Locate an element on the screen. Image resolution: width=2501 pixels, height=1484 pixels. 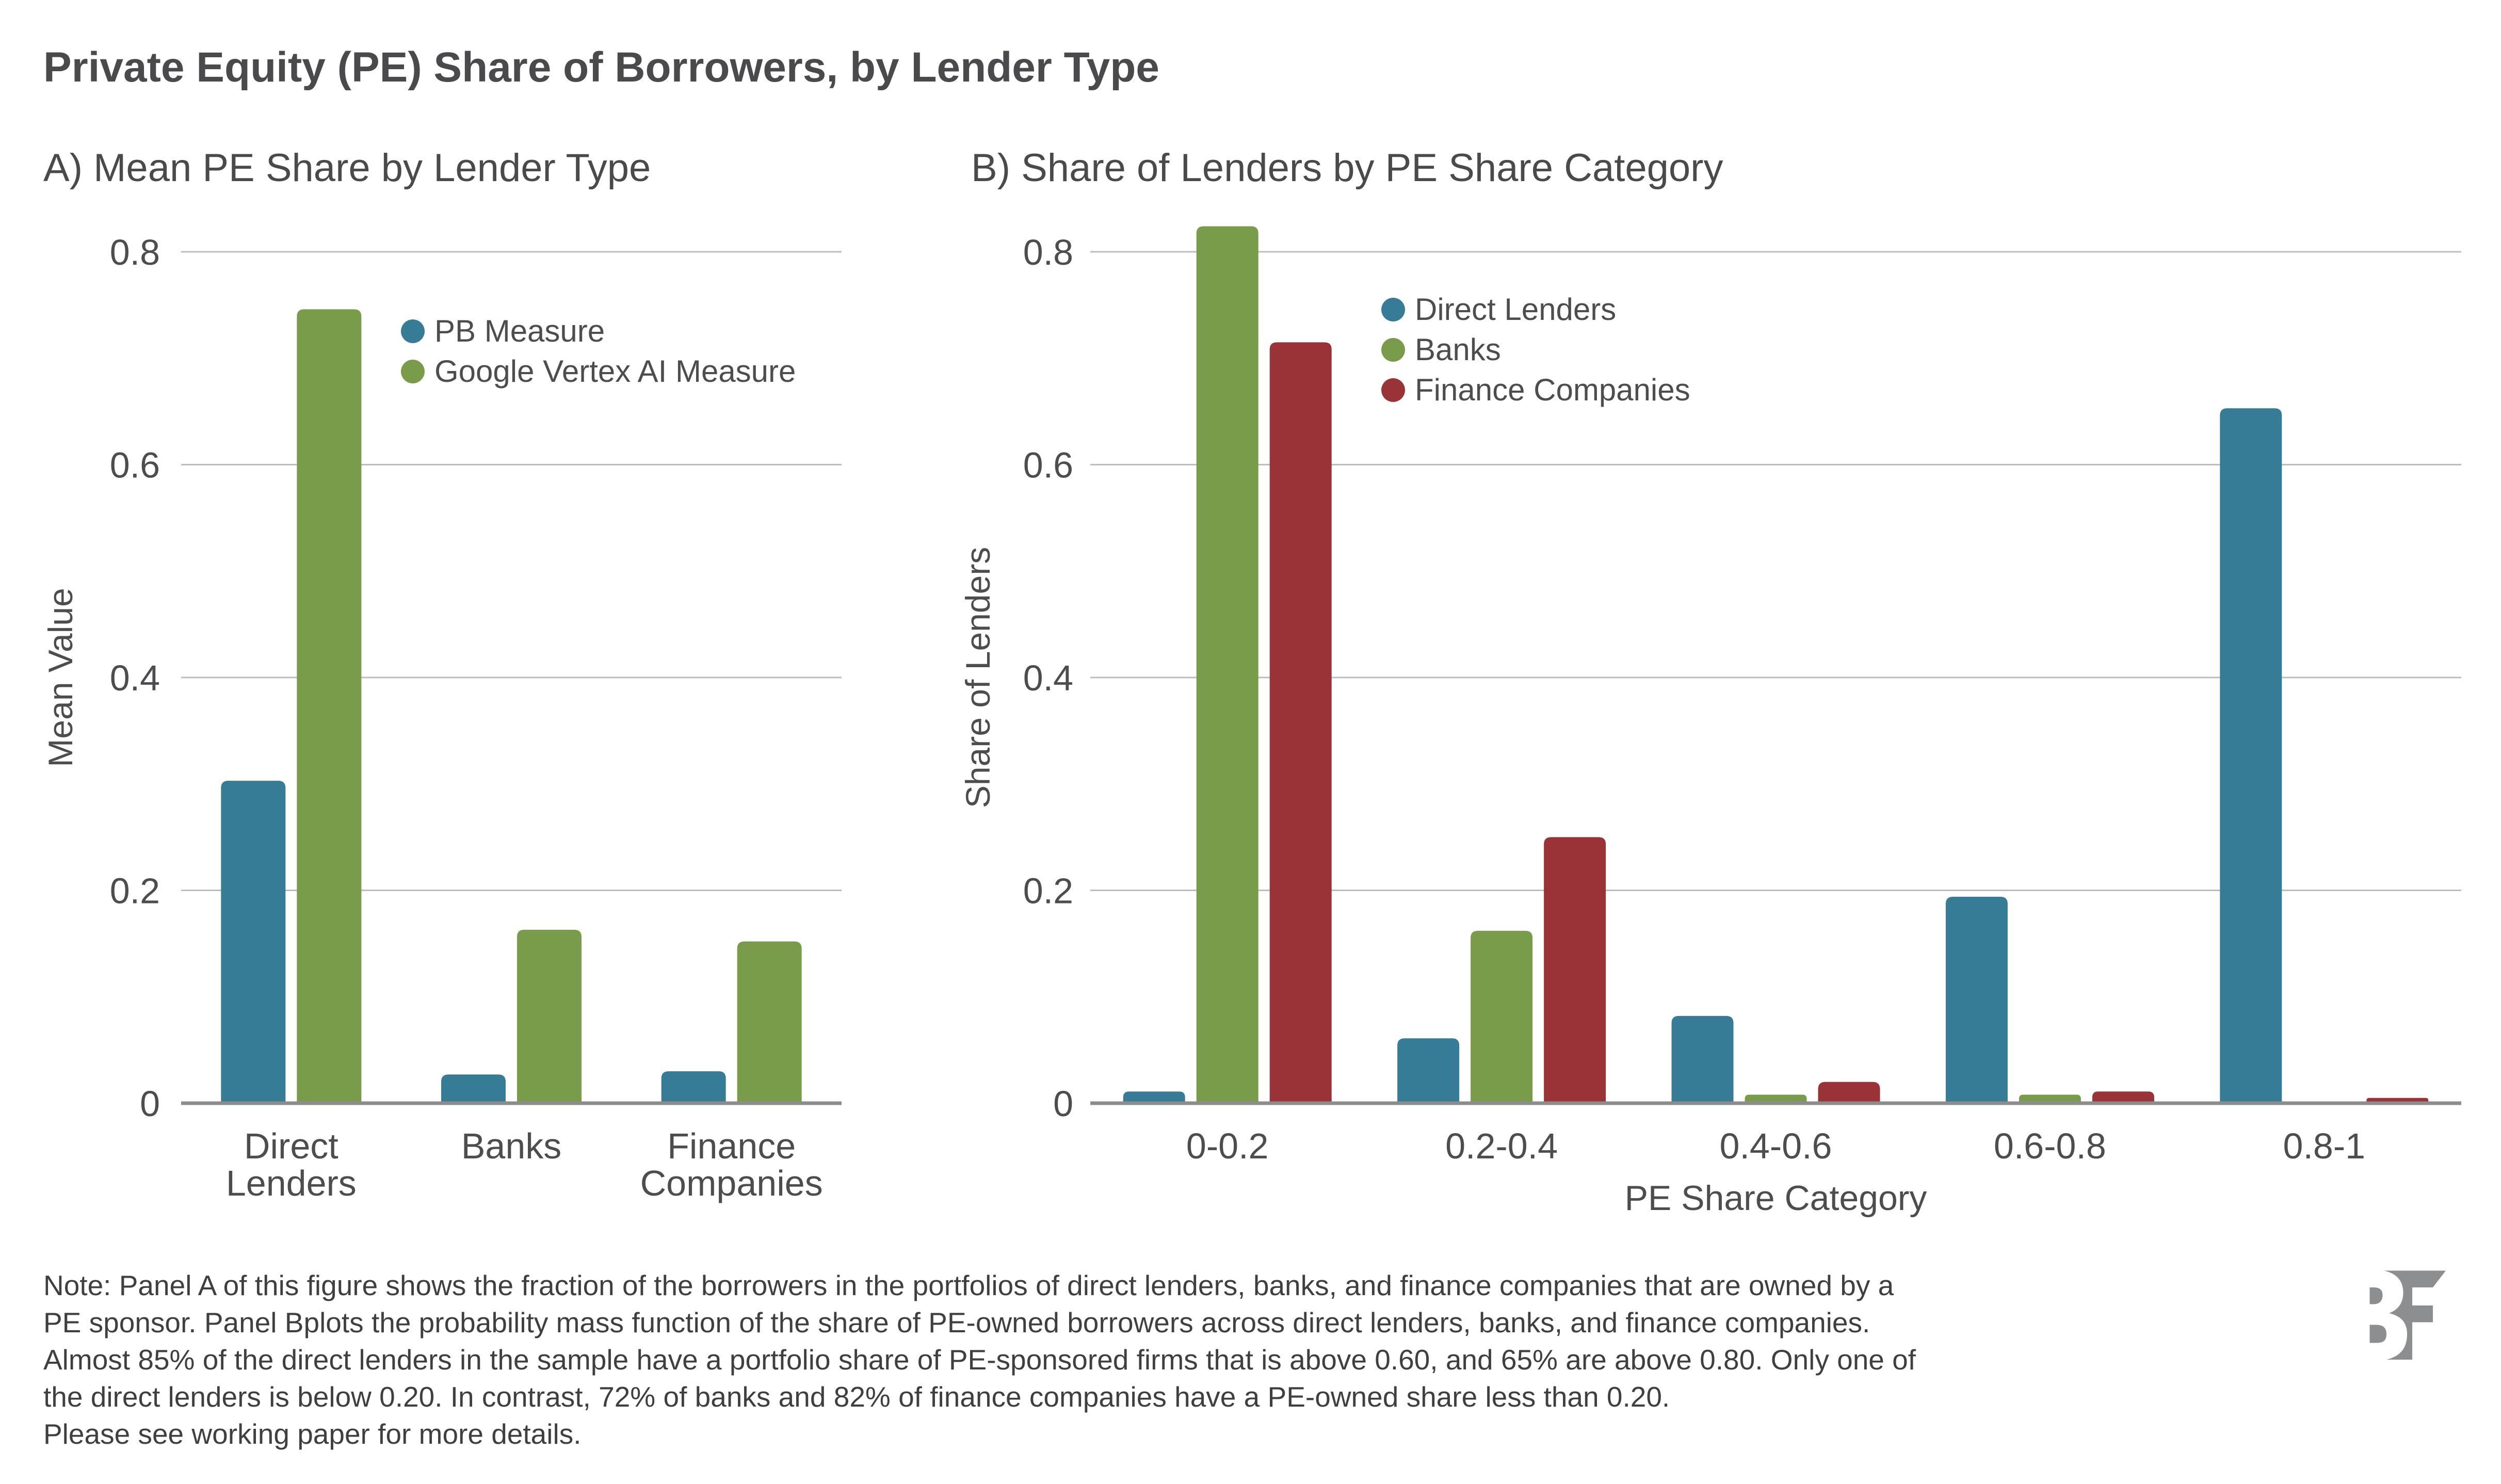
x-axis-label: PE Share Category is located at coordinates (1776, 1198).